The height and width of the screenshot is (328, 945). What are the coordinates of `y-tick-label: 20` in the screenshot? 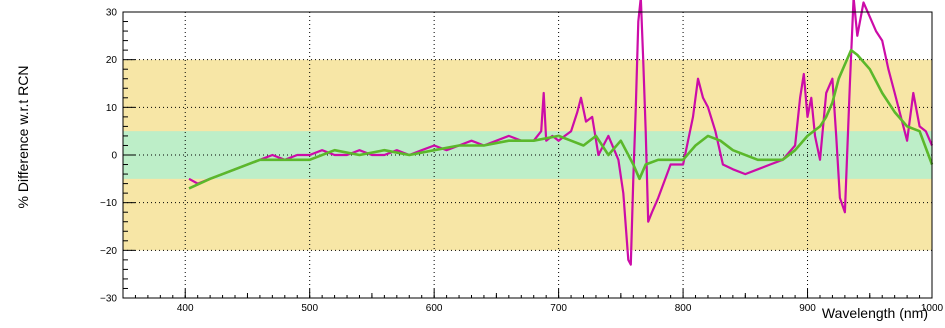 It's located at (112, 60).